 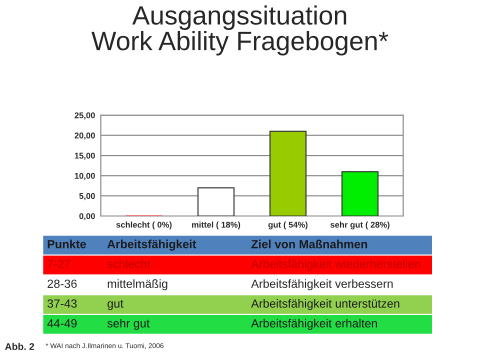 What do you see at coordinates (151, 245) in the screenshot?
I see `text: Arbeitsfähigkeit` at bounding box center [151, 245].